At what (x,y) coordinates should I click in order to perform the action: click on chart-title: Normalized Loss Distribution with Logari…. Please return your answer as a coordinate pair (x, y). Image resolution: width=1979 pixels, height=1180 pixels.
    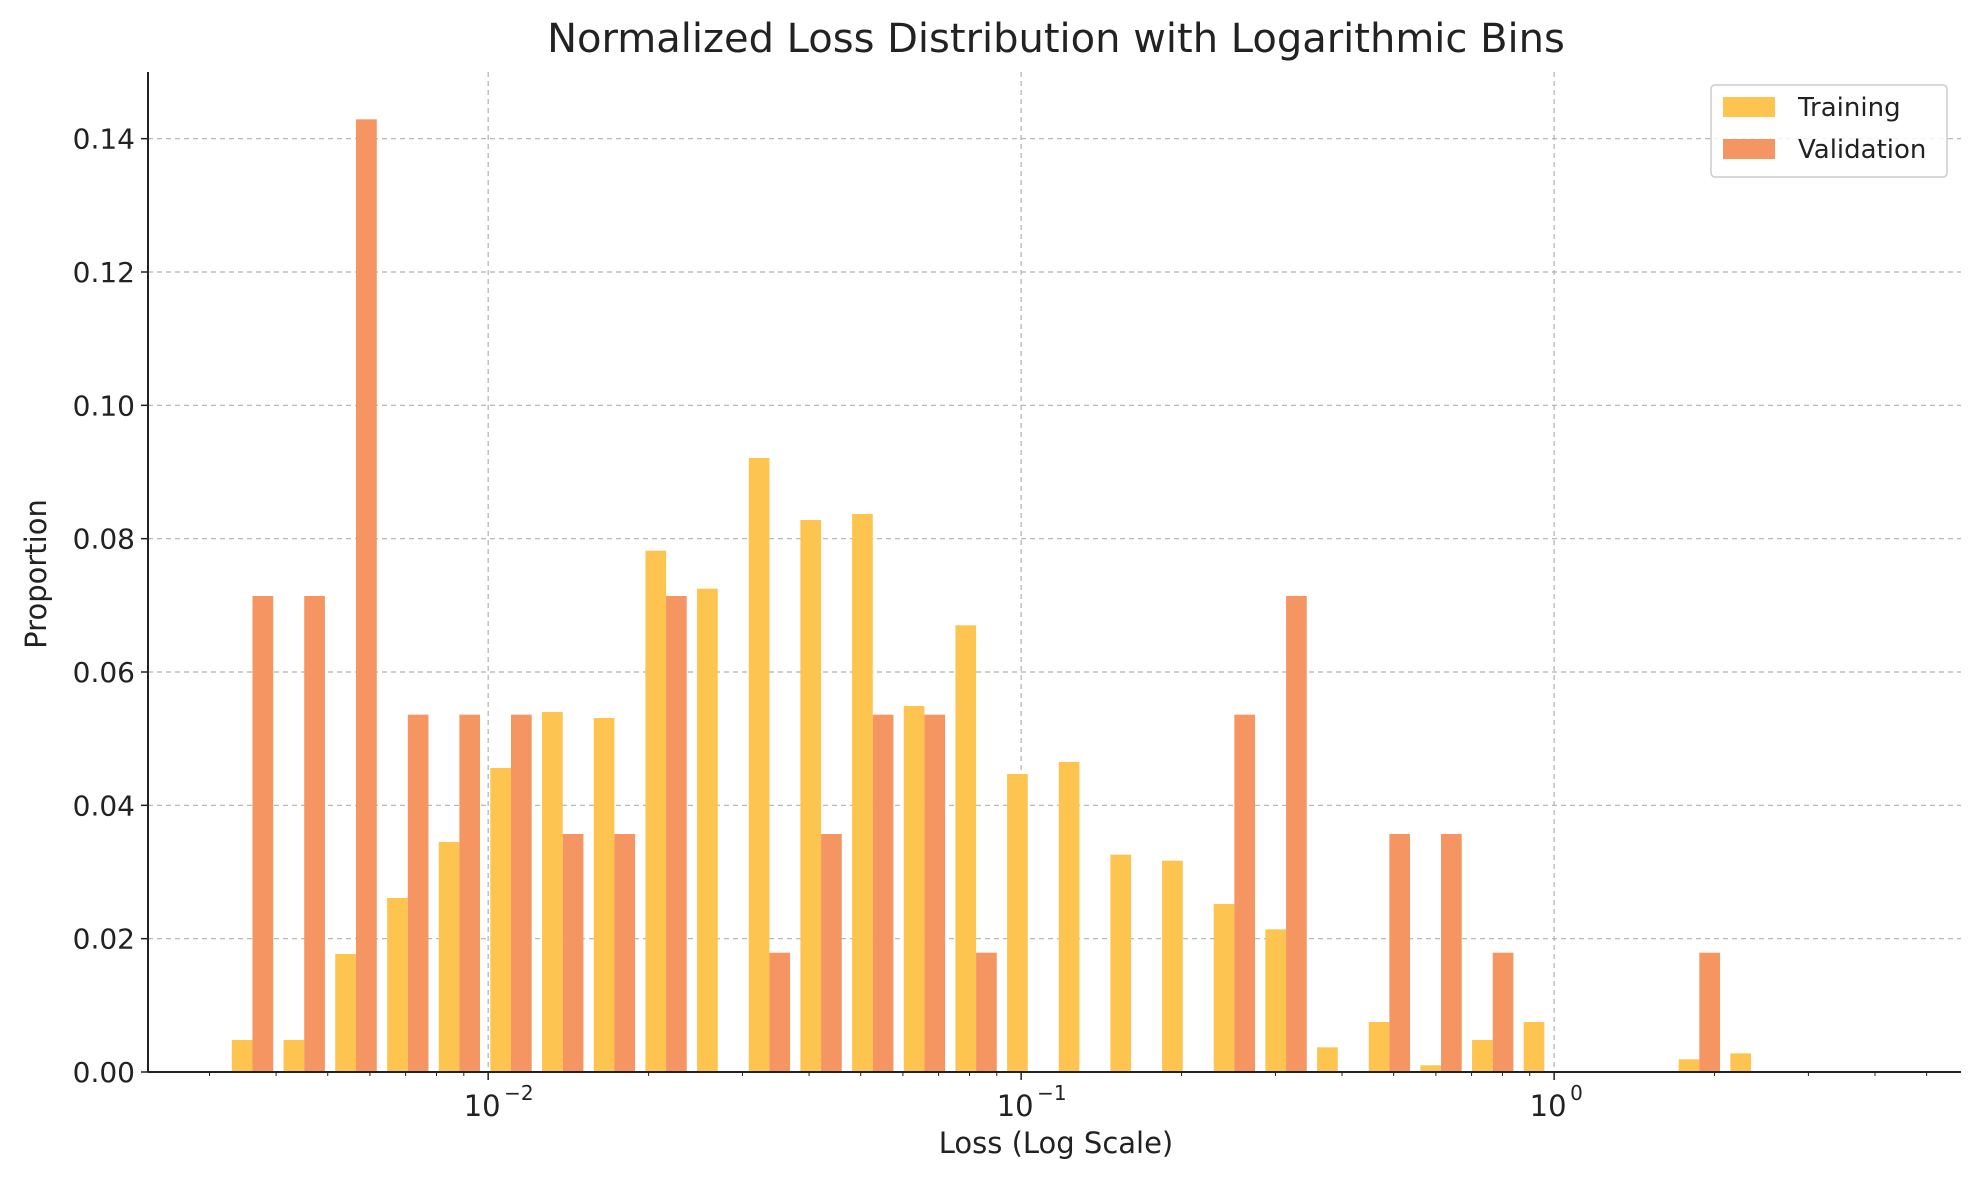
    Looking at the image, I should click on (1056, 39).